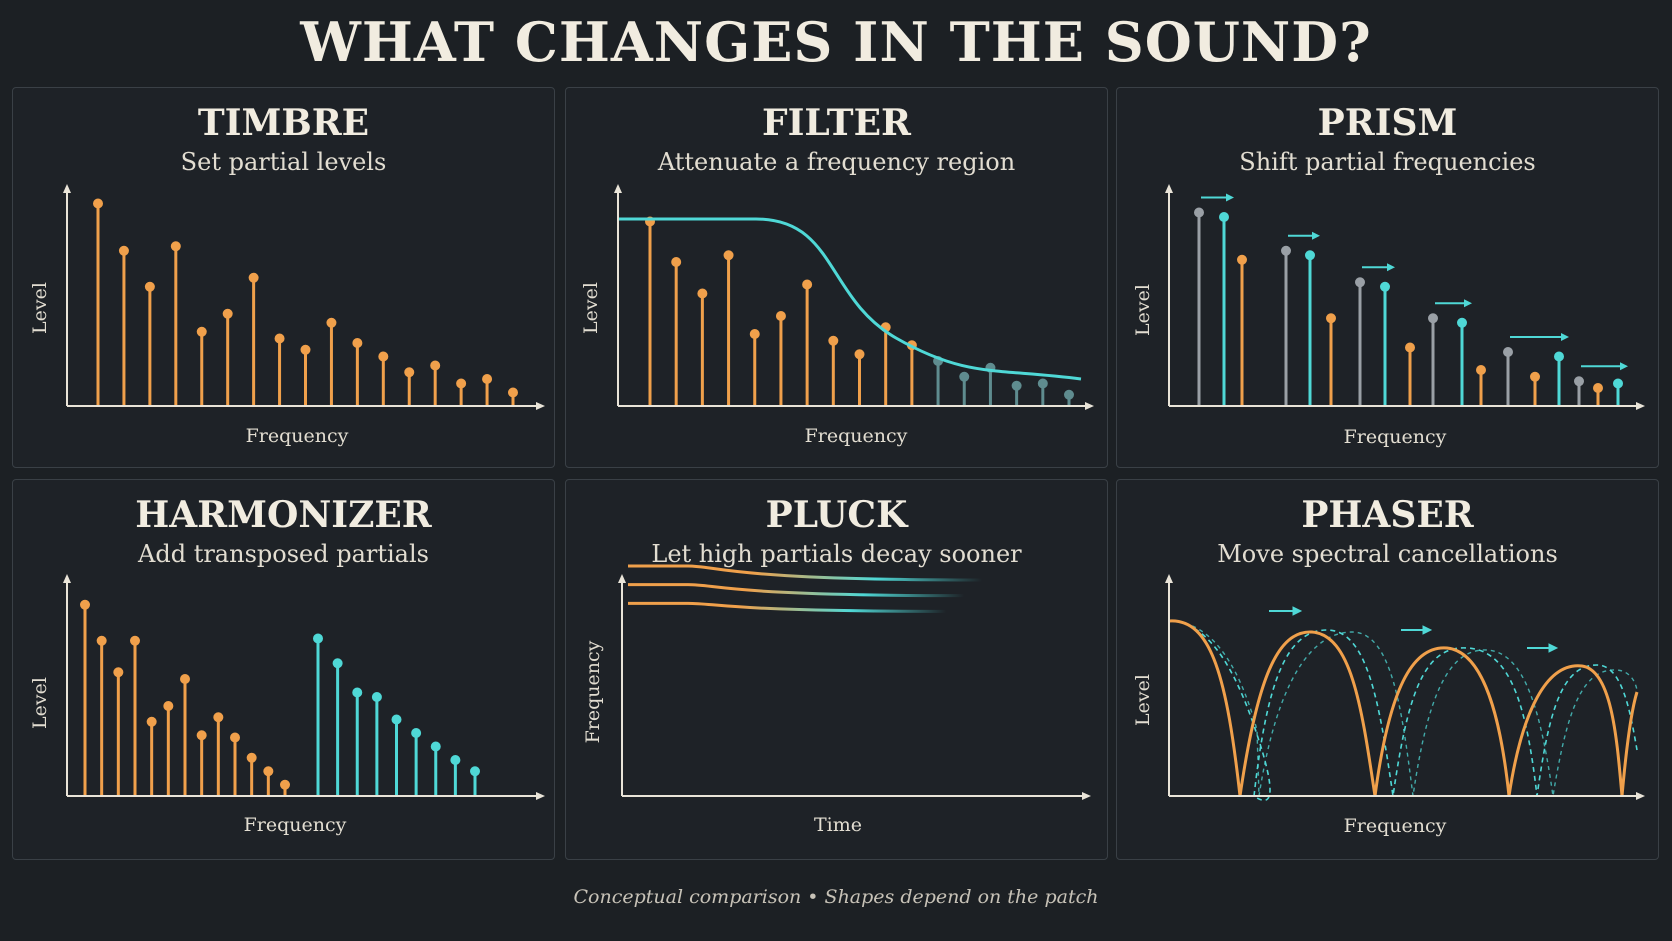 The height and width of the screenshot is (941, 1672). What do you see at coordinates (593, 691) in the screenshot?
I see `y-axis-label: Frequency` at bounding box center [593, 691].